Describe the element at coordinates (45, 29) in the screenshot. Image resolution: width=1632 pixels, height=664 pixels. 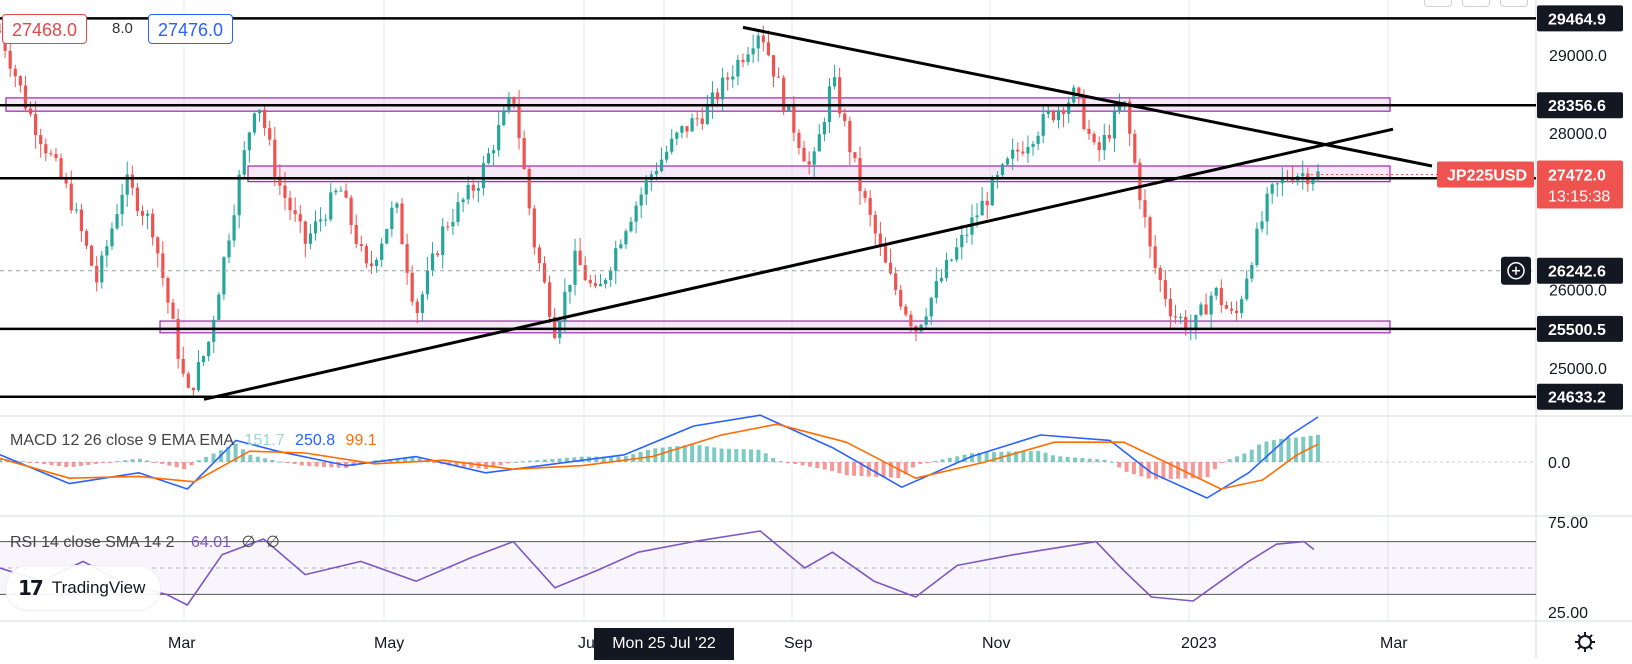
I see `sell-price-button: 27468.0` at that location.